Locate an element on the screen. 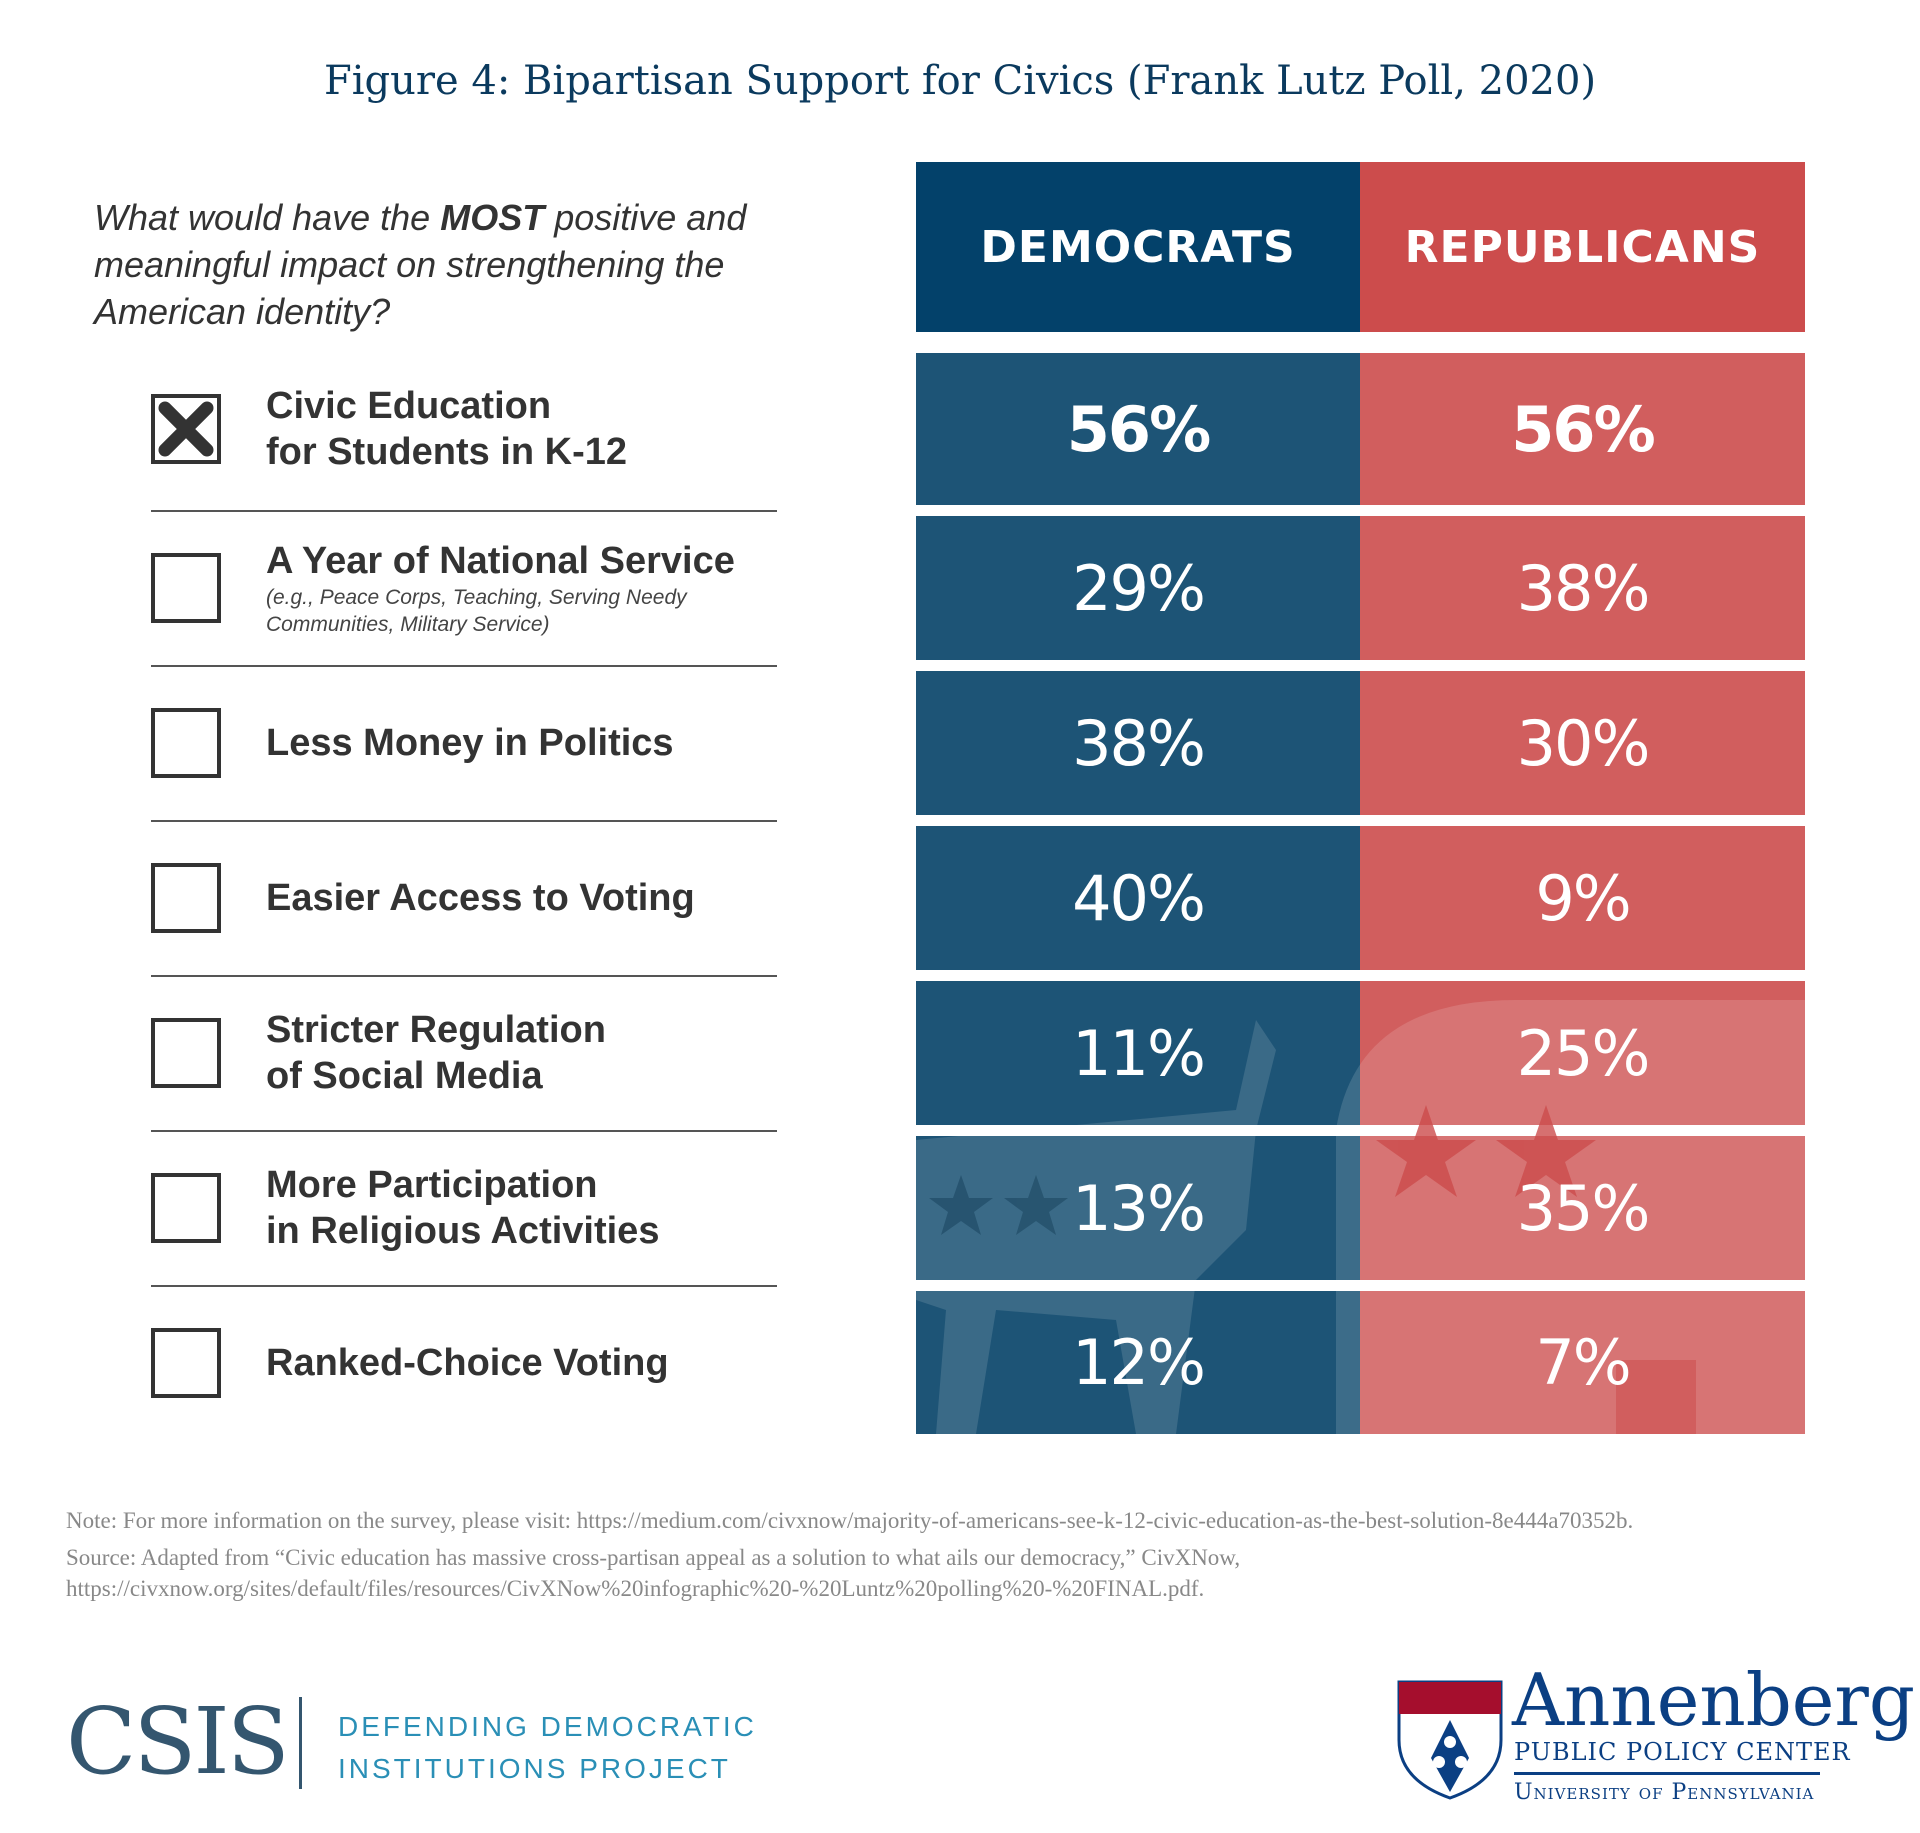 Image resolution: width=1920 pixels, height=1833 pixels. democrats-value: 56% is located at coordinates (1138, 429).